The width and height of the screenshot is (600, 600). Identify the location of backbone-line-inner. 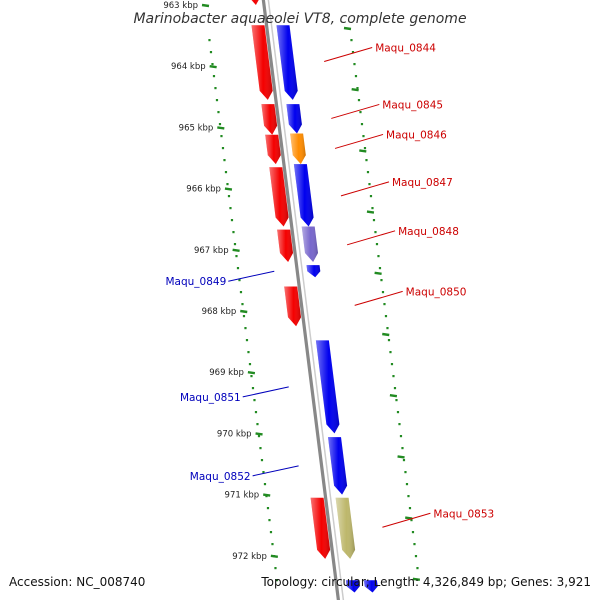
(306, 300).